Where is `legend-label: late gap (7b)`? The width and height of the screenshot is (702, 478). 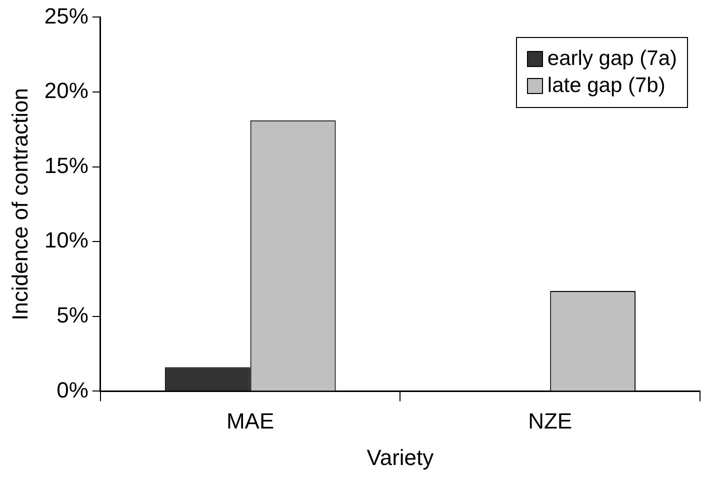
legend-label: late gap (7b) is located at coordinates (606, 86).